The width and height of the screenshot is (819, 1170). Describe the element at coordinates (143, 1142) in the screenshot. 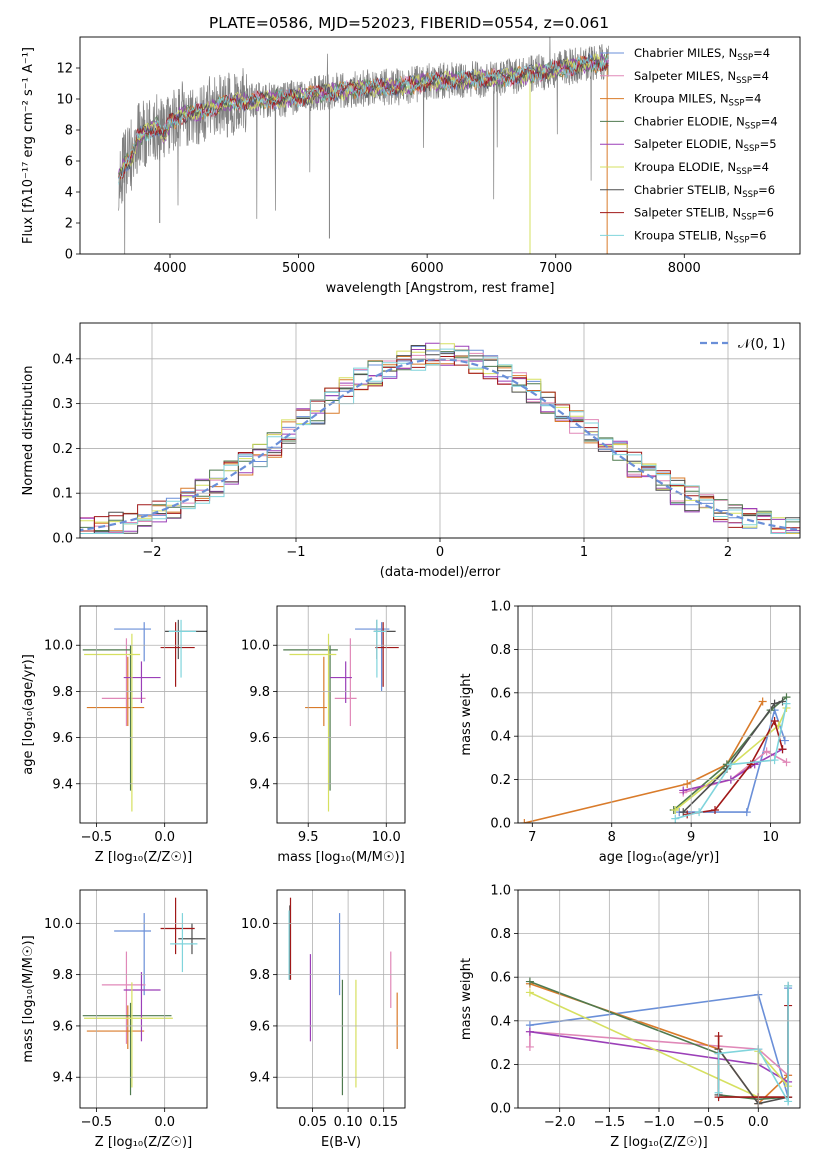

I see `x-axis-label: Z [log₁₀(Z/Z☉)]` at that location.